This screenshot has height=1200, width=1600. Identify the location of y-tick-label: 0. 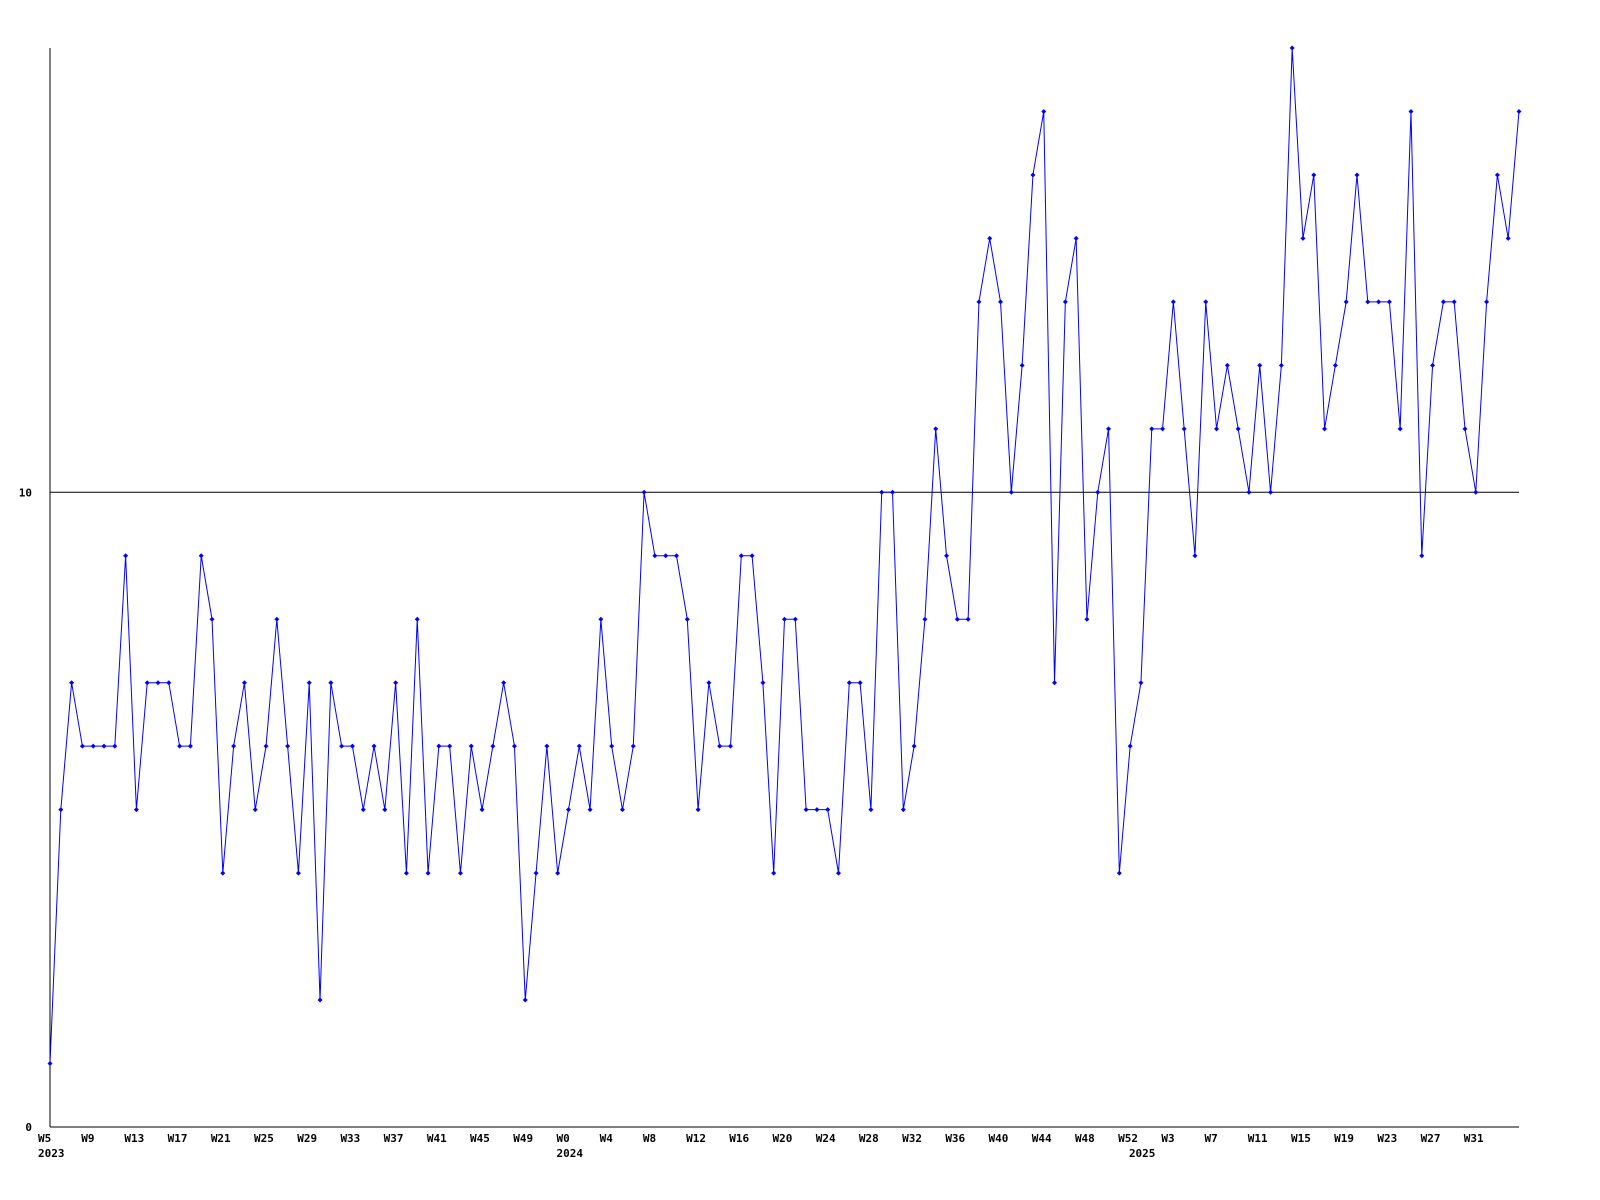
(28, 1127).